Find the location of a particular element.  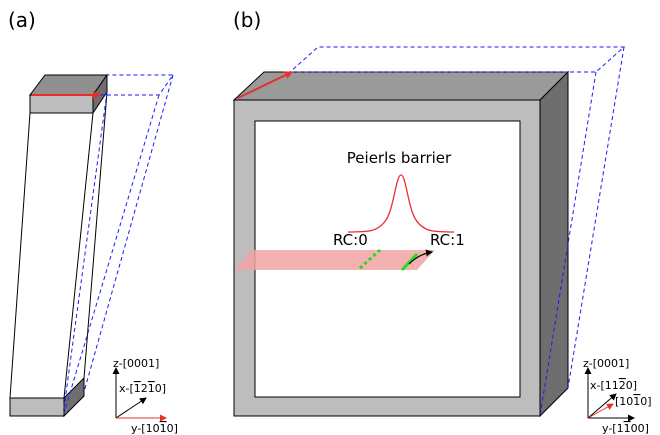

panel-a-x-axis-arrow is located at coordinates (131, 408).